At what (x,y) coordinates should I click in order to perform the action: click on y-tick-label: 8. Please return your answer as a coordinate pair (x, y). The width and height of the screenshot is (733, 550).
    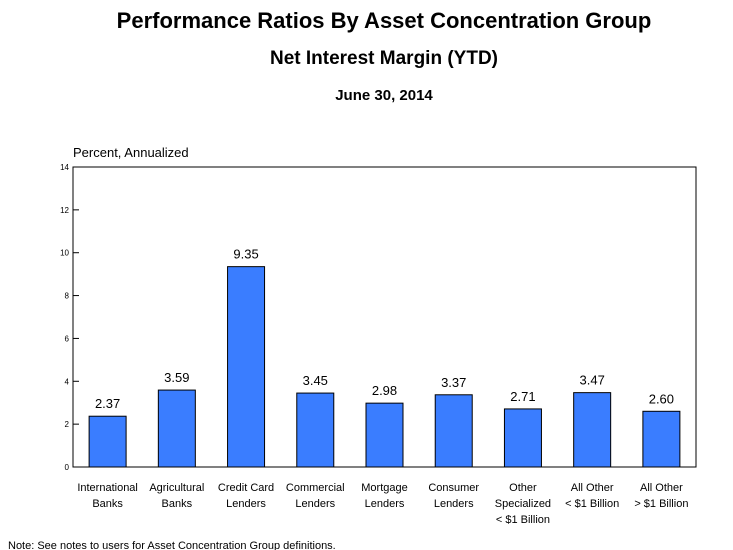
    Looking at the image, I should click on (67, 296).